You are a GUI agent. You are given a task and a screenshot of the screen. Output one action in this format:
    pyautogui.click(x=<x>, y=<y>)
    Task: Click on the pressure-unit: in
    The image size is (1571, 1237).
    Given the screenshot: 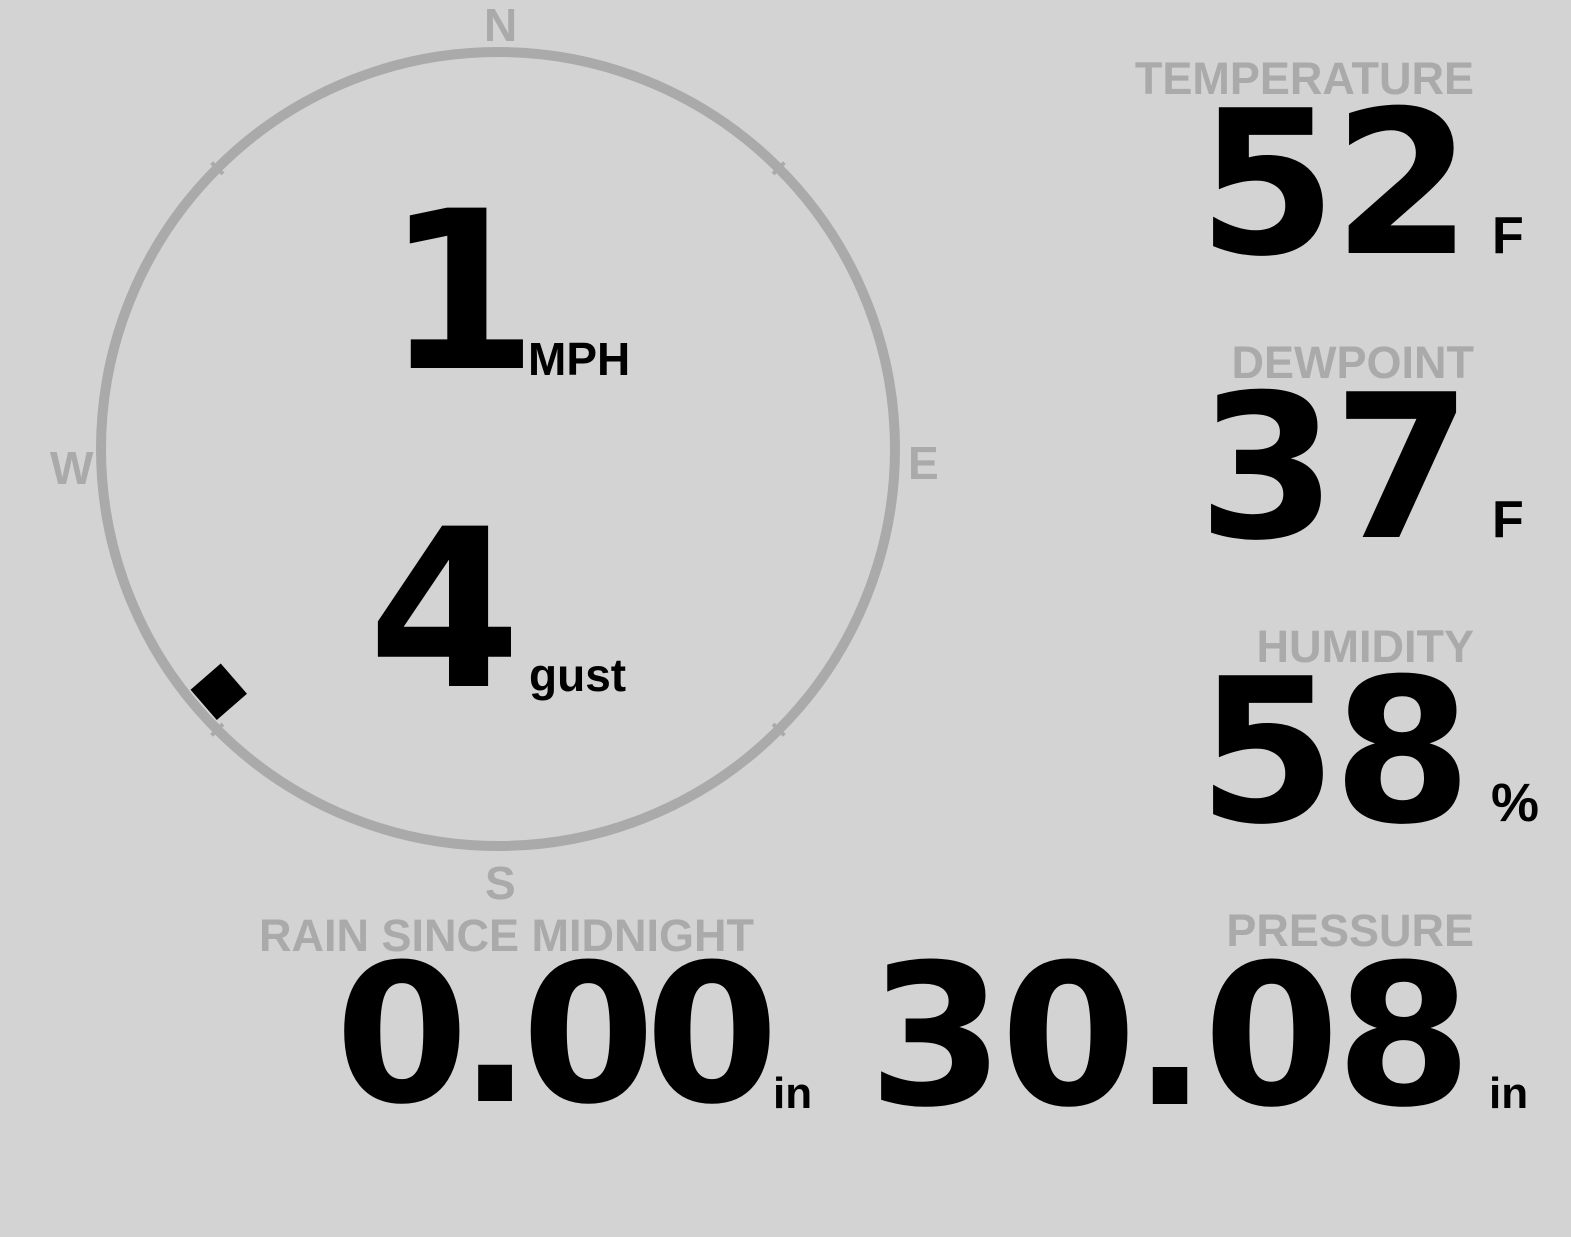 What is the action you would take?
    pyautogui.click(x=1509, y=1093)
    